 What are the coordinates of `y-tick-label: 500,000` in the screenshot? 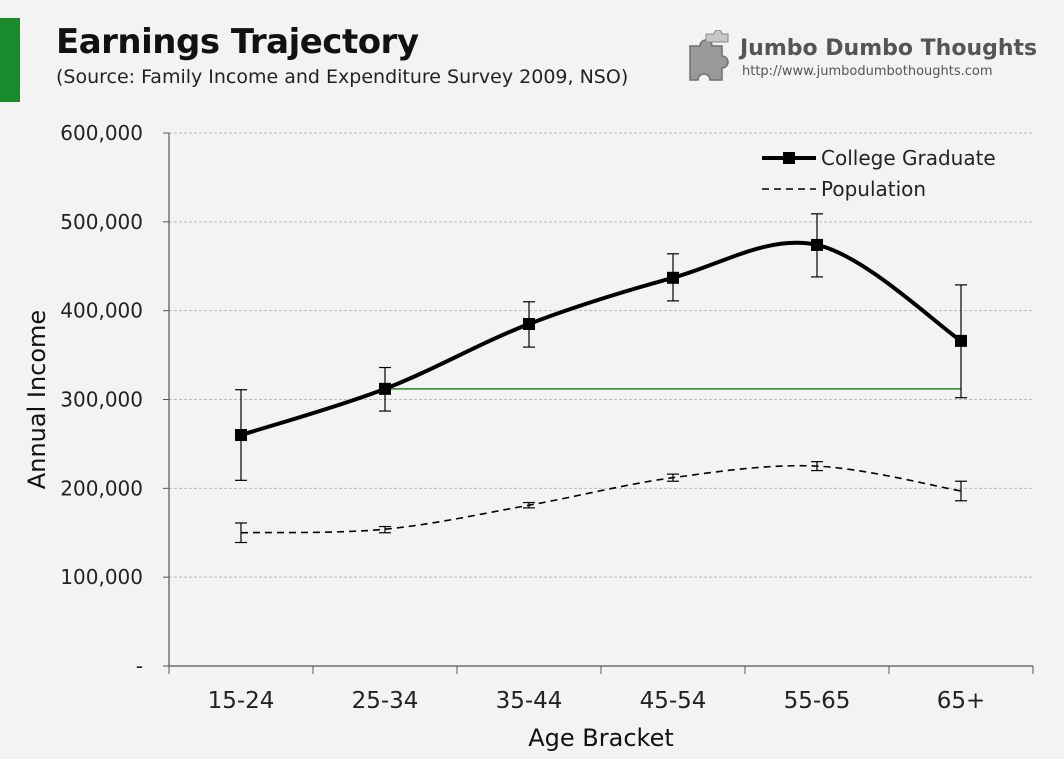 It's located at (101, 222).